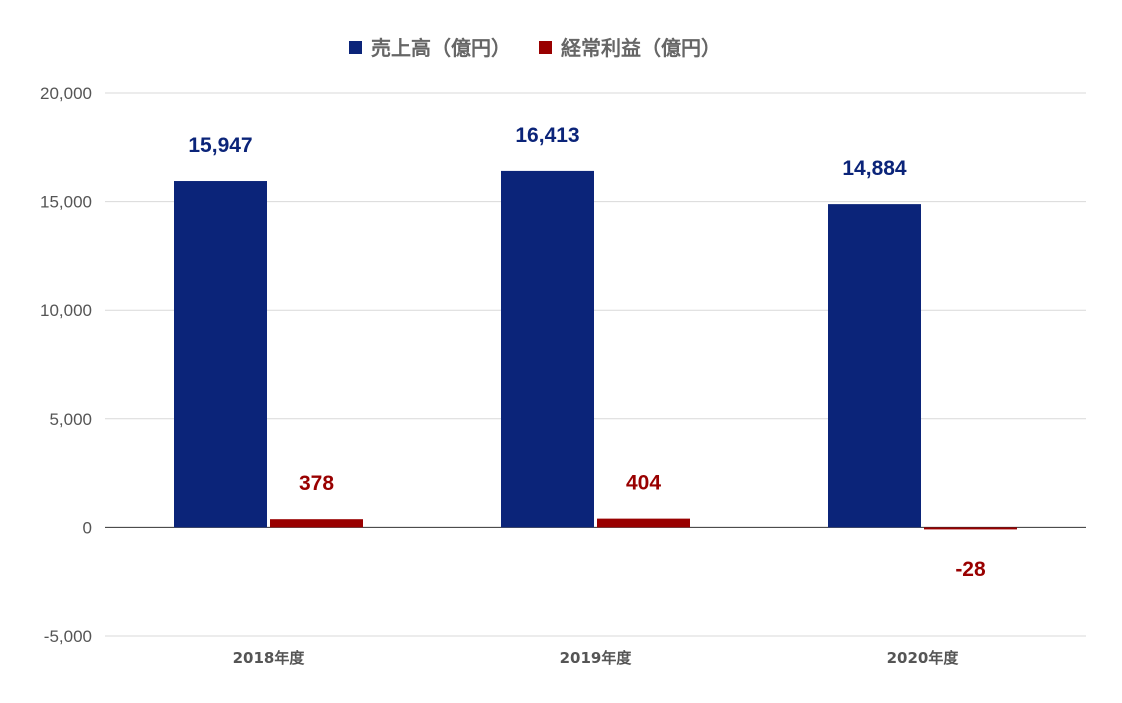 The width and height of the screenshot is (1122, 703). I want to click on profit-value-label: 378, so click(316, 483).